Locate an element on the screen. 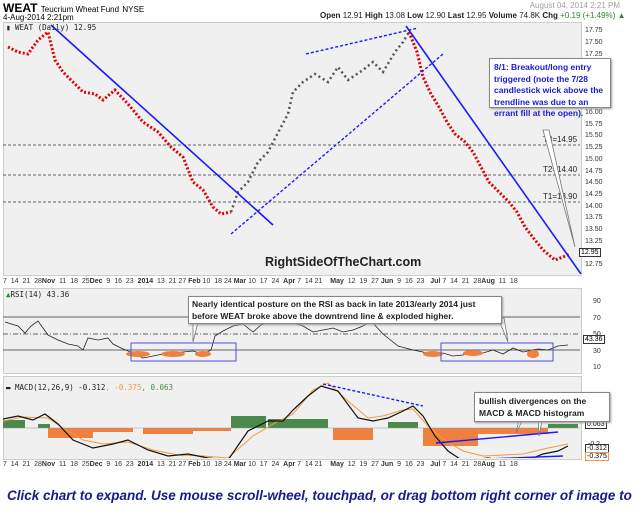  svg-text: 15.50 is located at coordinates (594, 135).